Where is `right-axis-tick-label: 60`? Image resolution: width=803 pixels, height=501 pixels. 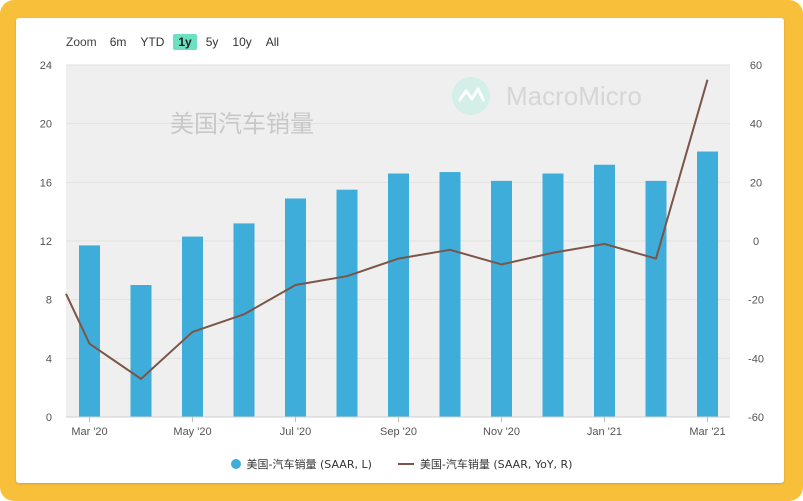 right-axis-tick-label: 60 is located at coordinates (756, 66).